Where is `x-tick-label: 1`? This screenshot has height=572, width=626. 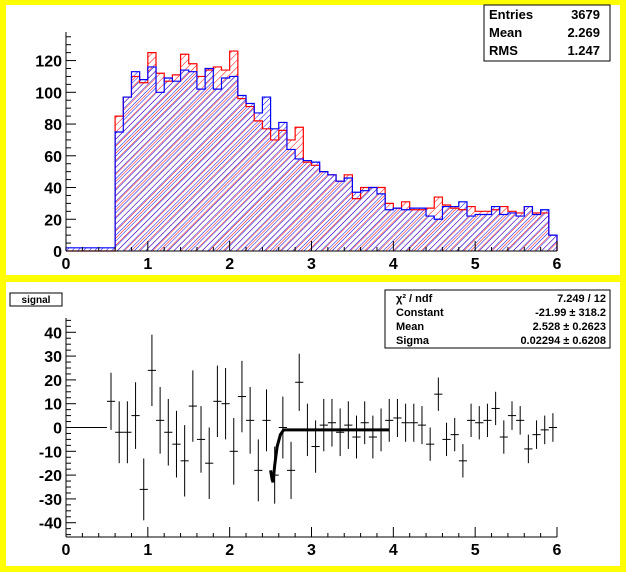 x-tick-label: 1 is located at coordinates (147, 264).